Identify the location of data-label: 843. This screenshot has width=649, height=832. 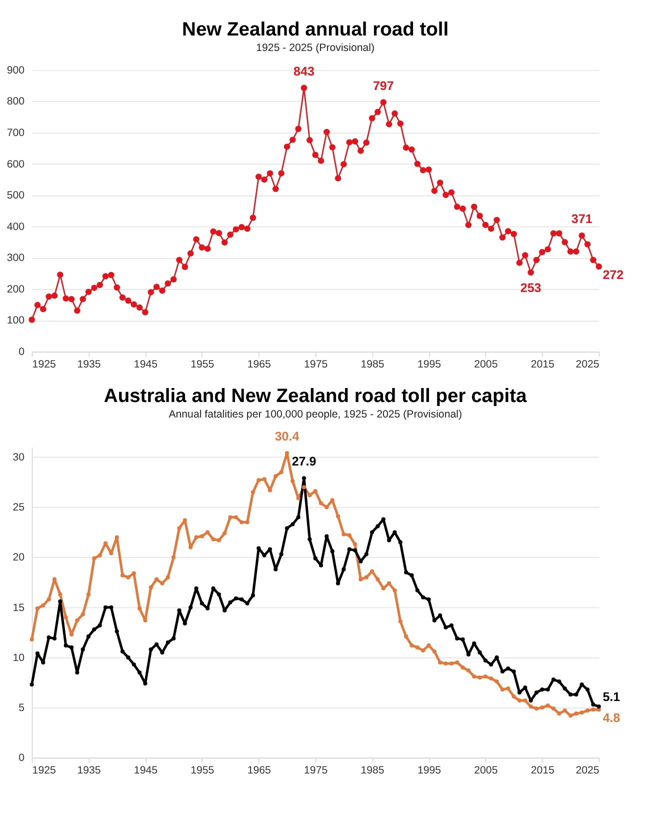
(304, 71).